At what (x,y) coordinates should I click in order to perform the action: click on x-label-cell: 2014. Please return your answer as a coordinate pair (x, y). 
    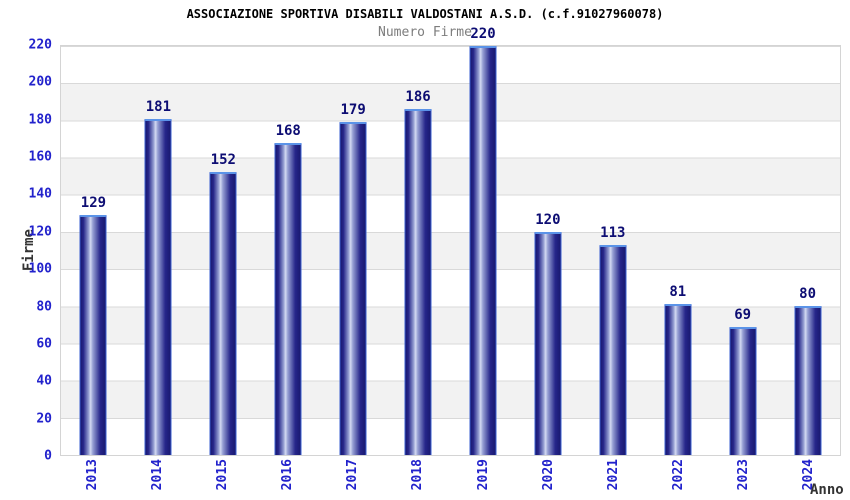
    Looking at the image, I should click on (157, 479).